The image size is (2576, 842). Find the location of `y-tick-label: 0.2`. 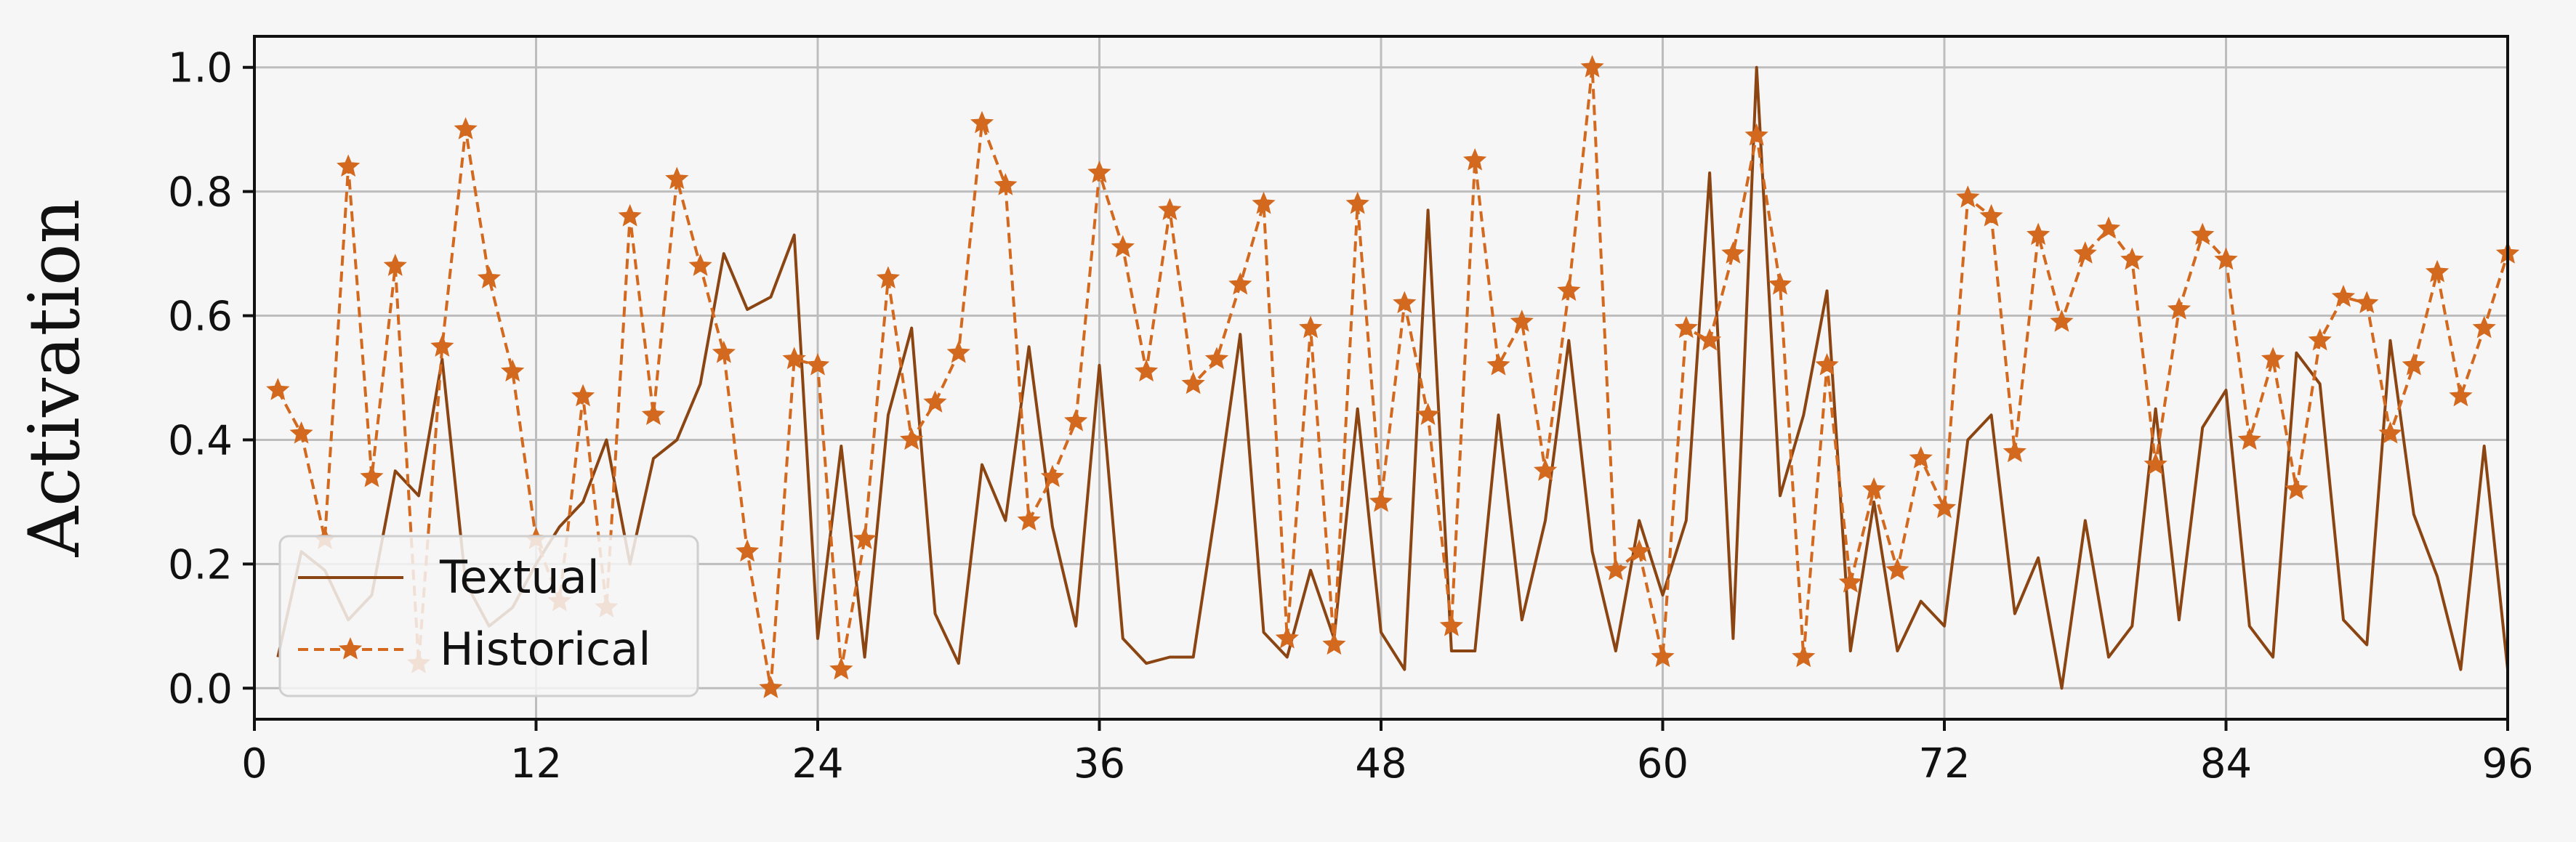

y-tick-label: 0.2 is located at coordinates (200, 564).